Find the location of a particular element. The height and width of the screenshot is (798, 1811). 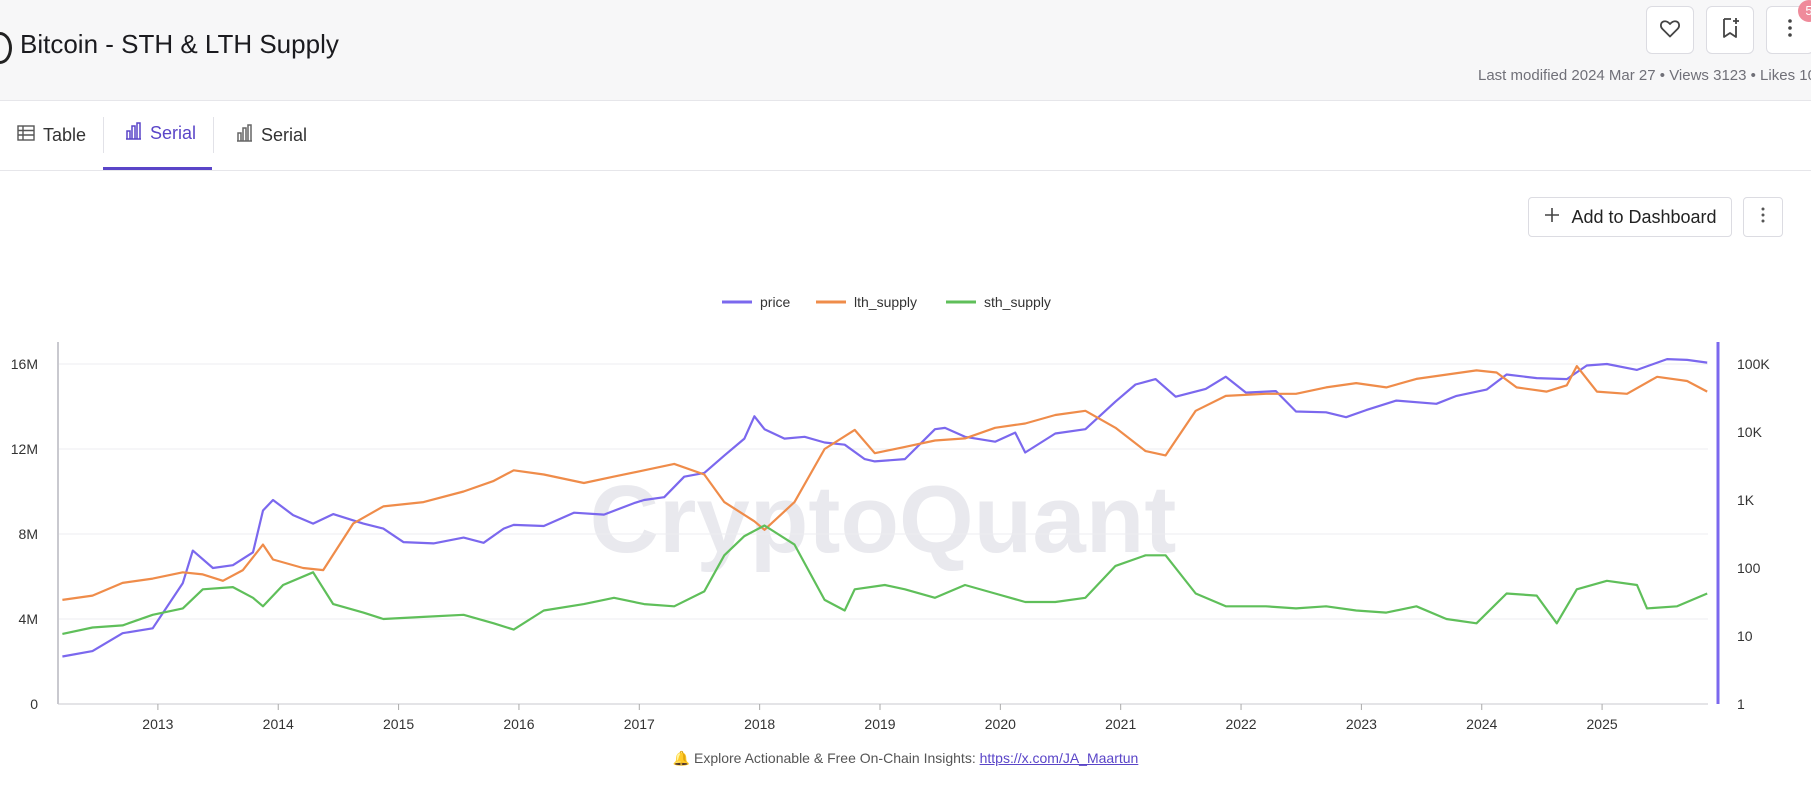

tab-serial: Serial is located at coordinates (271, 135).